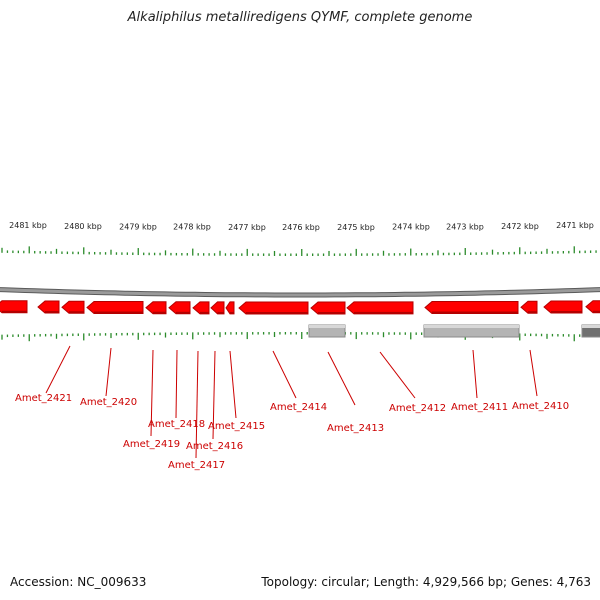 This screenshot has height=600, width=600. Describe the element at coordinates (591, 326) in the screenshot. I see `dark-feature-highlight` at that location.